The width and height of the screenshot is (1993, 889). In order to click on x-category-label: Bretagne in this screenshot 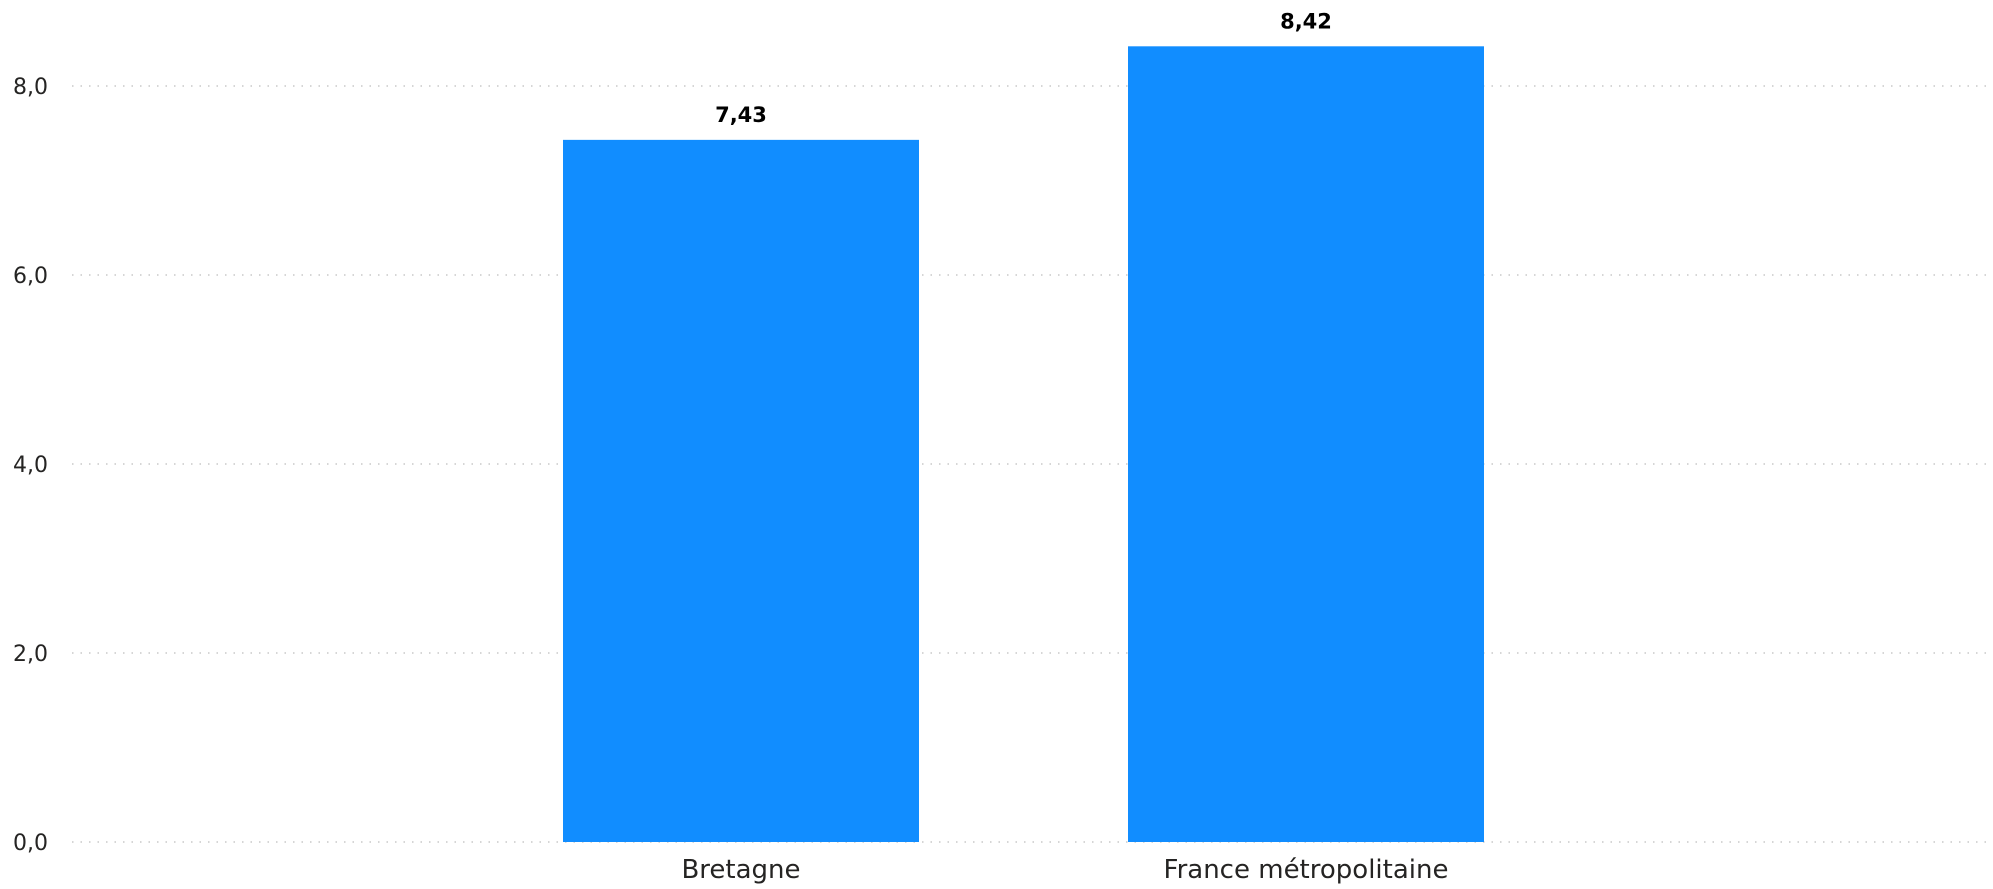, I will do `click(740, 870)`.